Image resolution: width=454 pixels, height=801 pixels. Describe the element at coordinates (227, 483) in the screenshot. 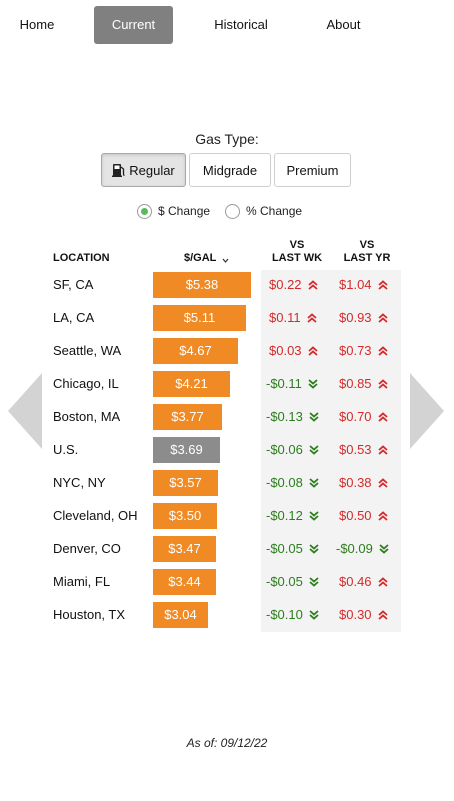

I see `table-row: NYC, NY $3.57 -$0.08 $0.38` at that location.